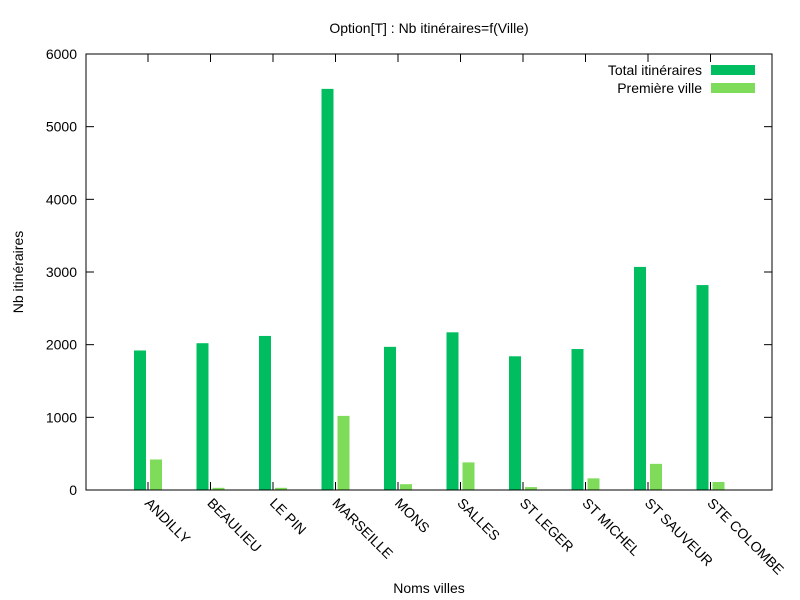 This screenshot has height=600, width=800. I want to click on legend: Total itinéraires Première ville, so click(681, 79).